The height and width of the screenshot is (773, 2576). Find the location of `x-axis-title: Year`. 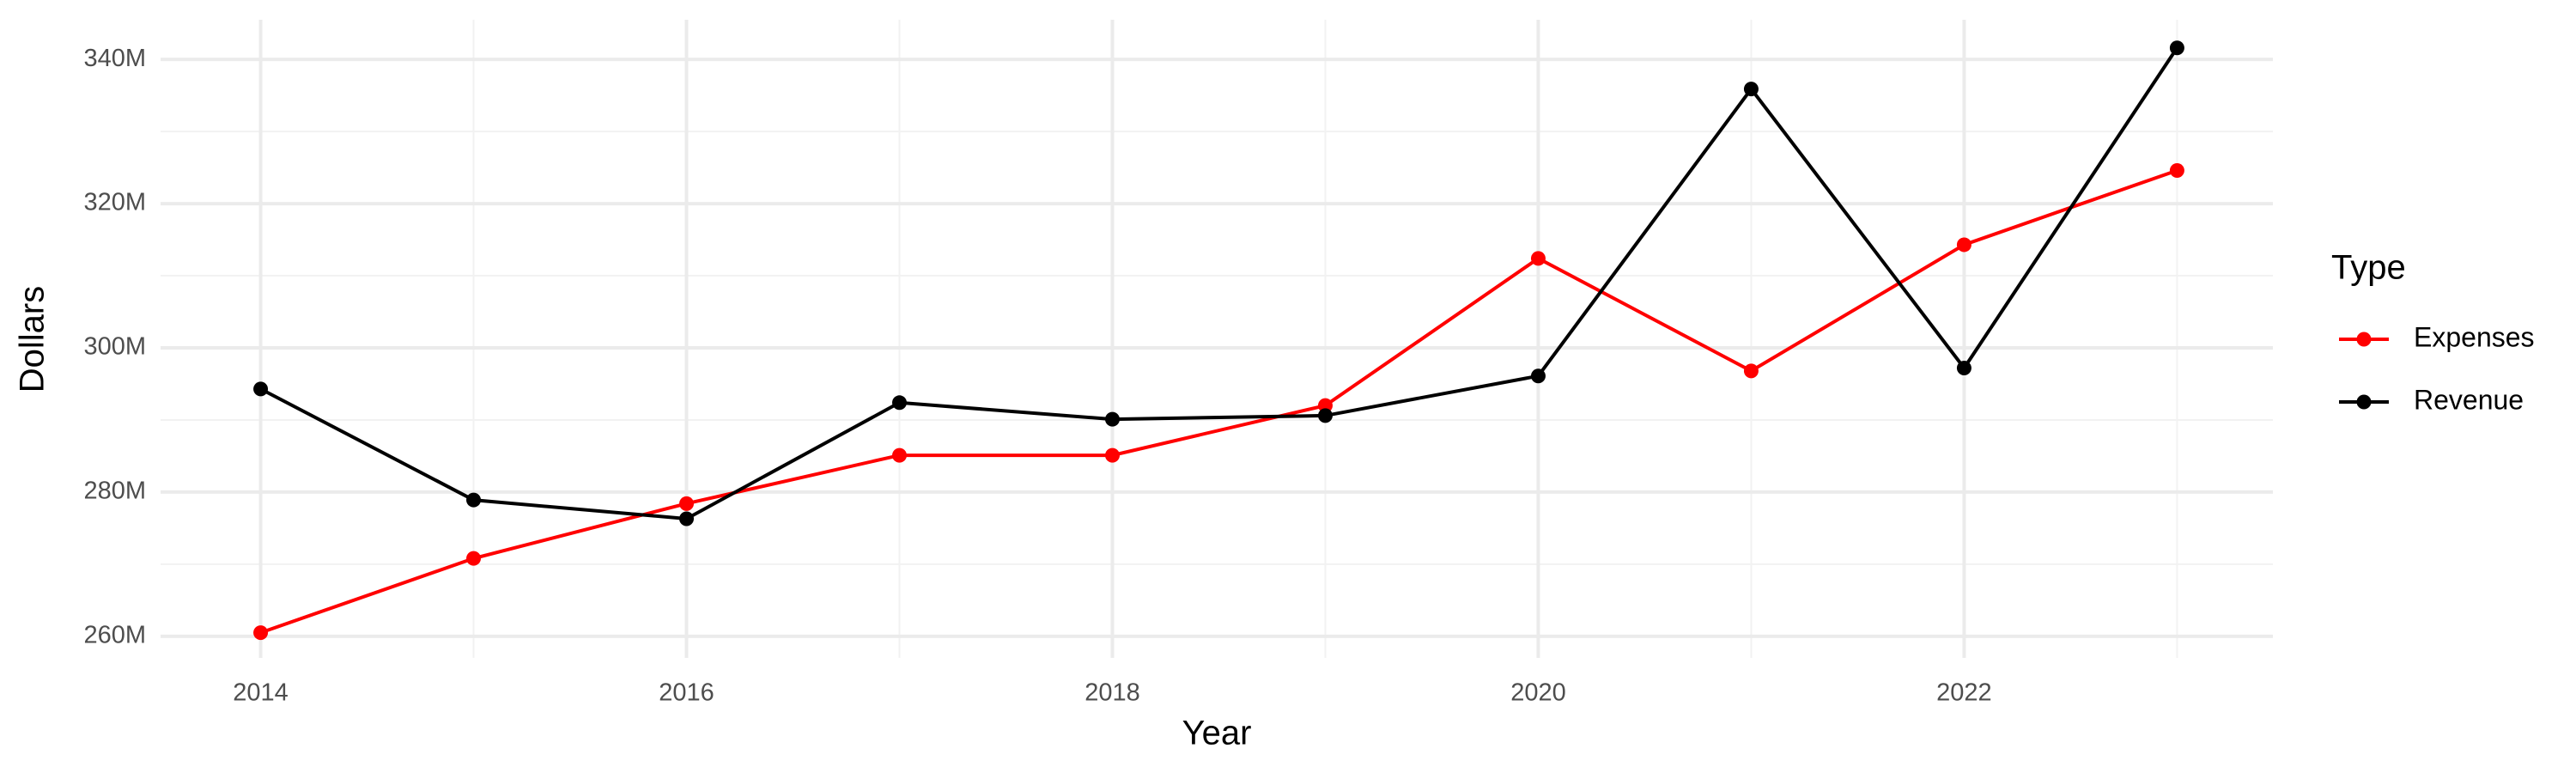

x-axis-title: Year is located at coordinates (1217, 733).